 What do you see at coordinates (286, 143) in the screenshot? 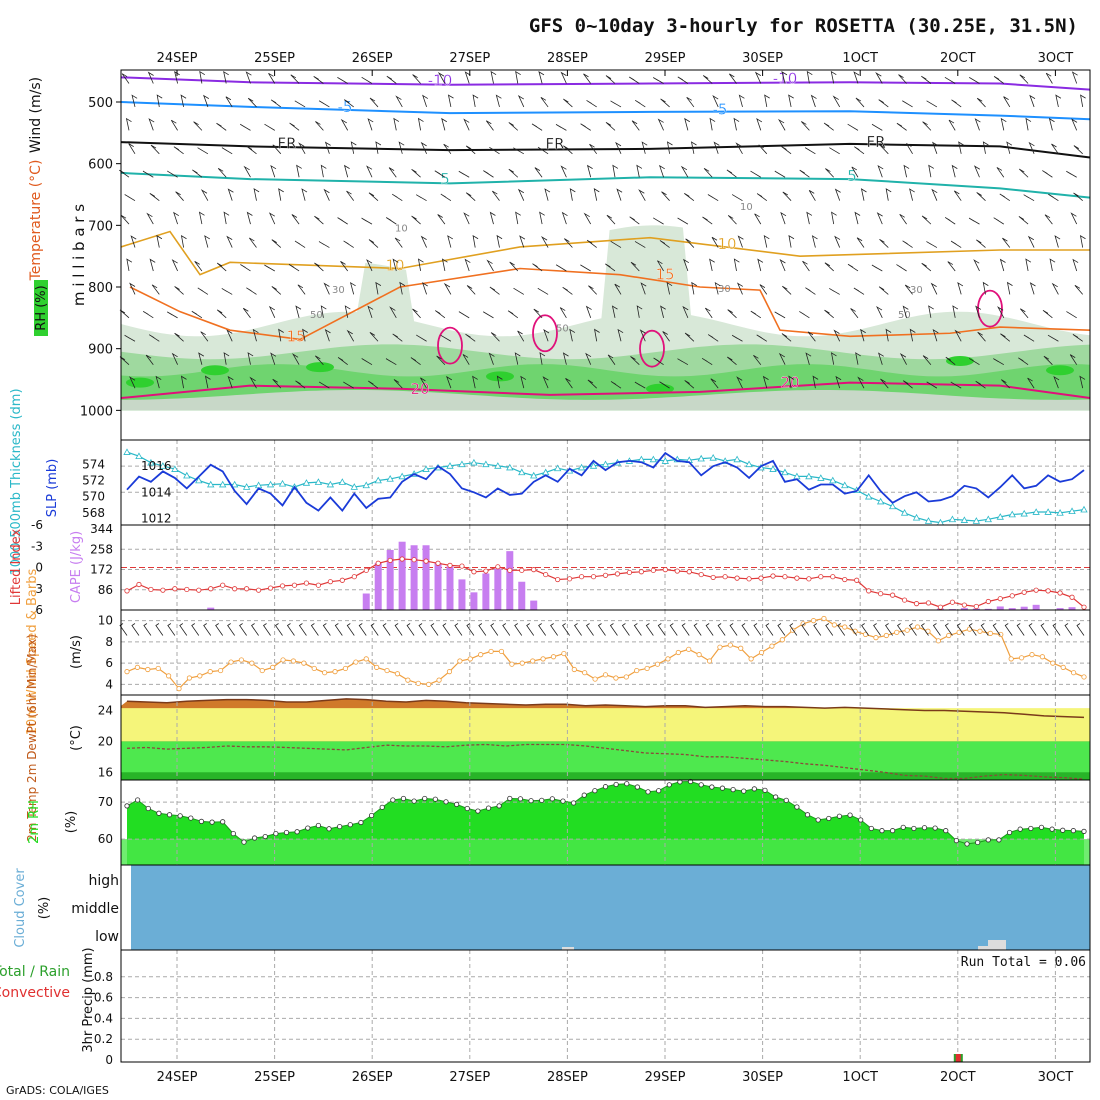
I see `contour-label: FR` at bounding box center [286, 143].